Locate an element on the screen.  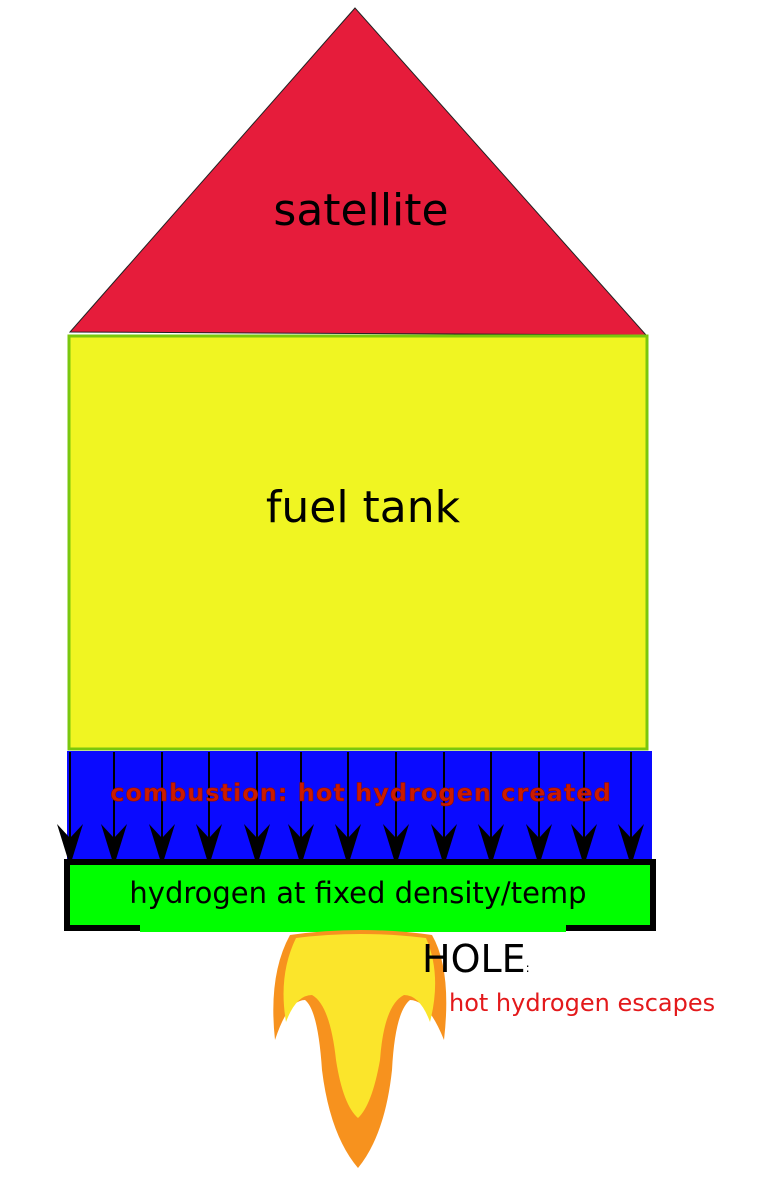
escape-label: hot hydrogen escapes is located at coordinates (582, 1003).